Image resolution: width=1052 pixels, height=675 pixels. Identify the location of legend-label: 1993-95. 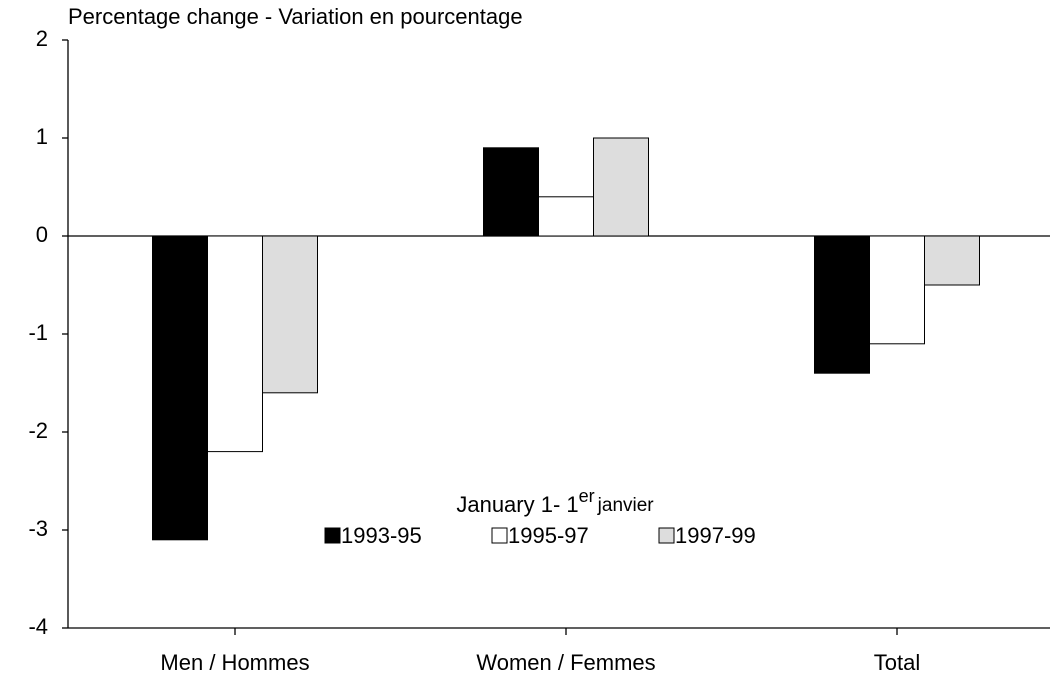
(381, 535).